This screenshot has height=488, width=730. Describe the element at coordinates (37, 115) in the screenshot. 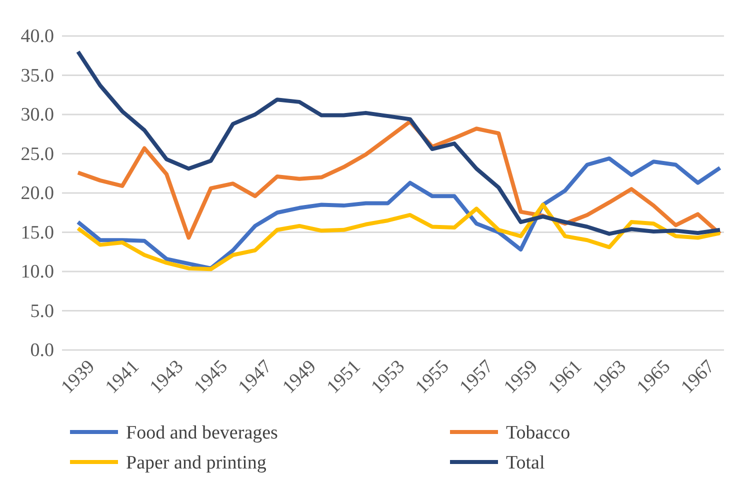

I see `y-tick-label: 30.0` at that location.